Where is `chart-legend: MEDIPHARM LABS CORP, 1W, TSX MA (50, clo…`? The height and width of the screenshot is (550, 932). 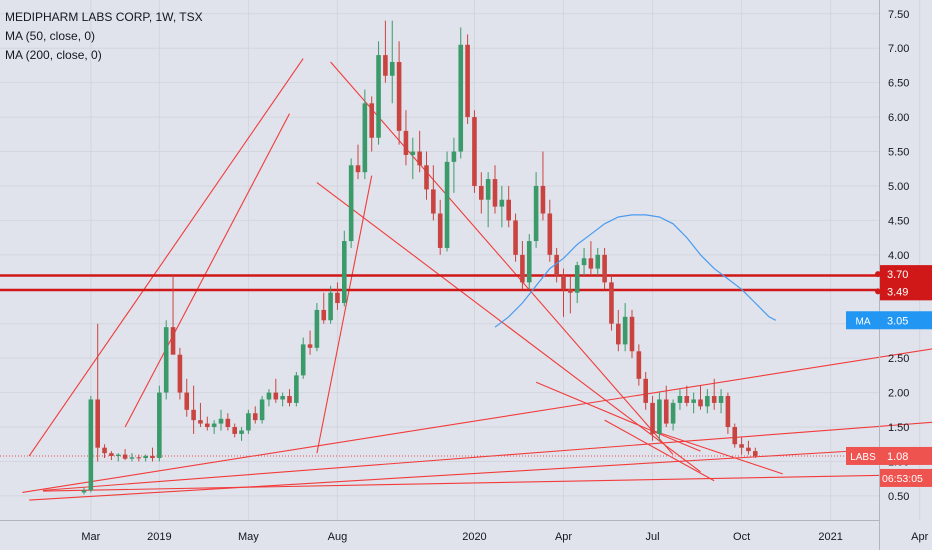
chart-legend: MEDIPHARM LABS CORP, 1W, TSX MA (50, clo… is located at coordinates (104, 36).